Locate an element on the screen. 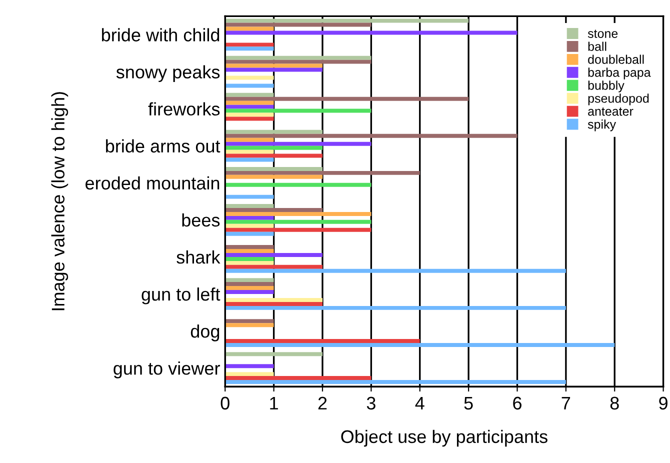  y-tick-label: snowy peaks is located at coordinates (168, 73).